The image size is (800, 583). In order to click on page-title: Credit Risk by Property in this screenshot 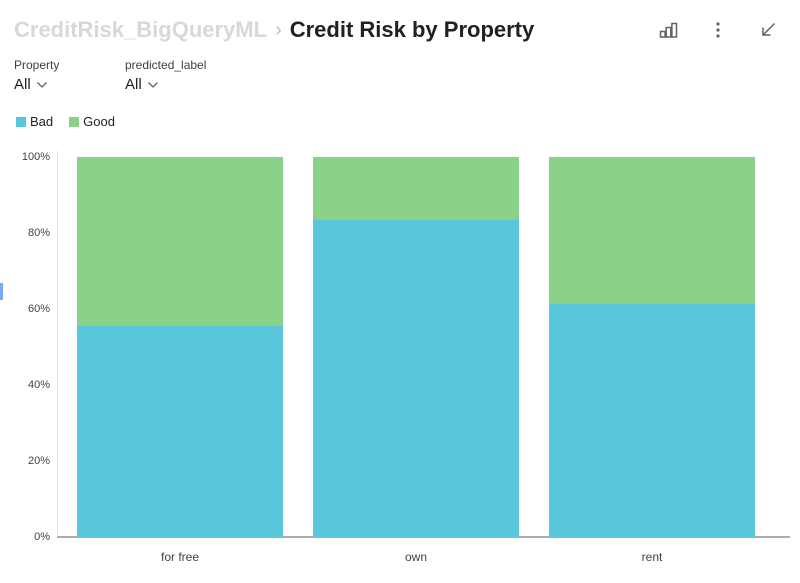, I will do `click(412, 29)`.